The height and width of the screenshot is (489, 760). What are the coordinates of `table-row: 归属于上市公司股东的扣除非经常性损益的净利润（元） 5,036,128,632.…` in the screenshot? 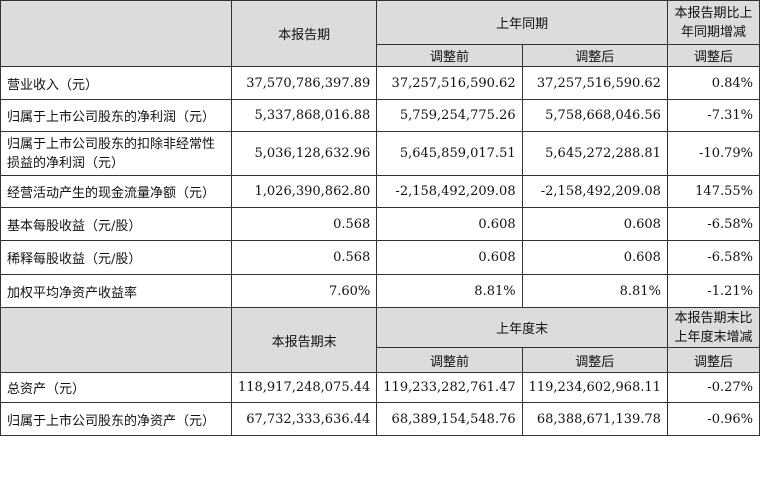 It's located at (380, 153).